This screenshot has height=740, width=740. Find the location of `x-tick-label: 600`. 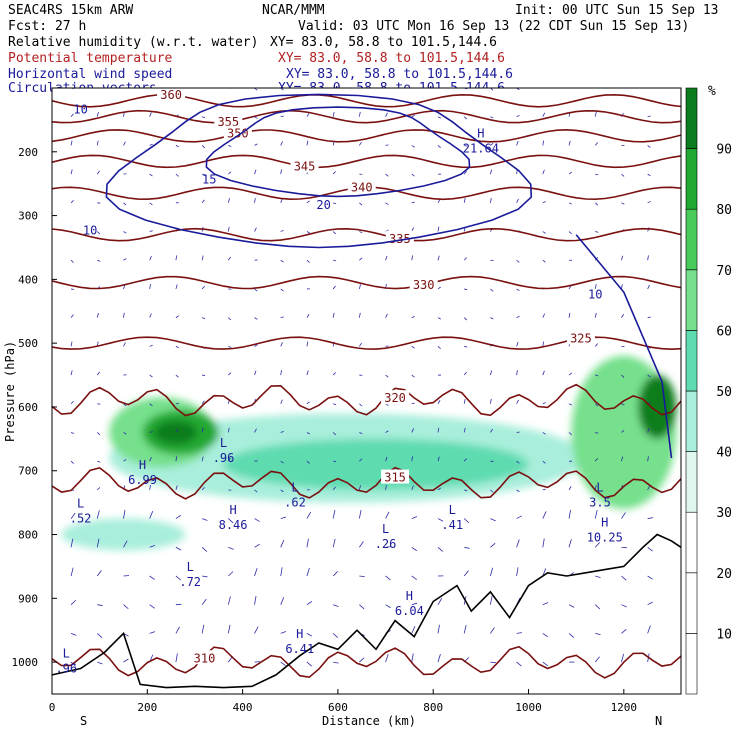

x-tick-label: 600 is located at coordinates (338, 707).